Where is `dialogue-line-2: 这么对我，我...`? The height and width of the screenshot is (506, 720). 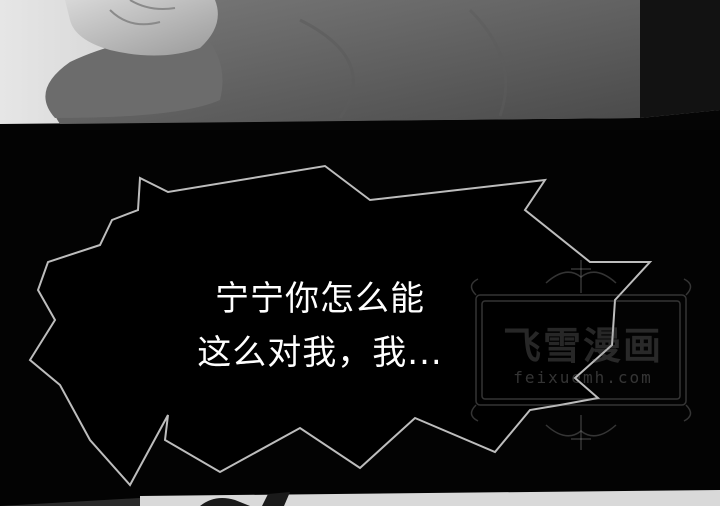
dialogue-line-2: 这么对我，我... is located at coordinates (320, 353).